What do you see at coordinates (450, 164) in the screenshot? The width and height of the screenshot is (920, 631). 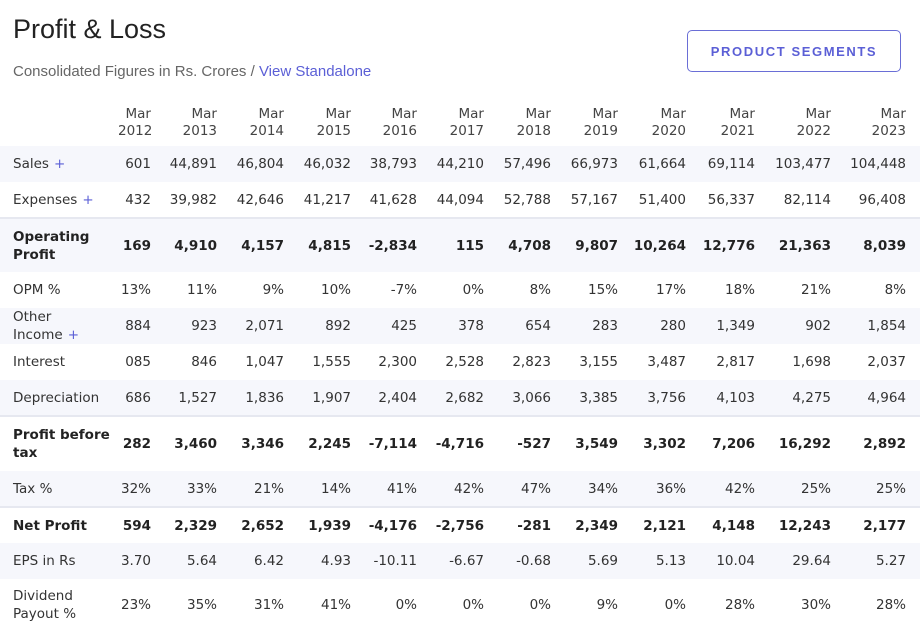 I see `value-wrap: 44,210` at bounding box center [450, 164].